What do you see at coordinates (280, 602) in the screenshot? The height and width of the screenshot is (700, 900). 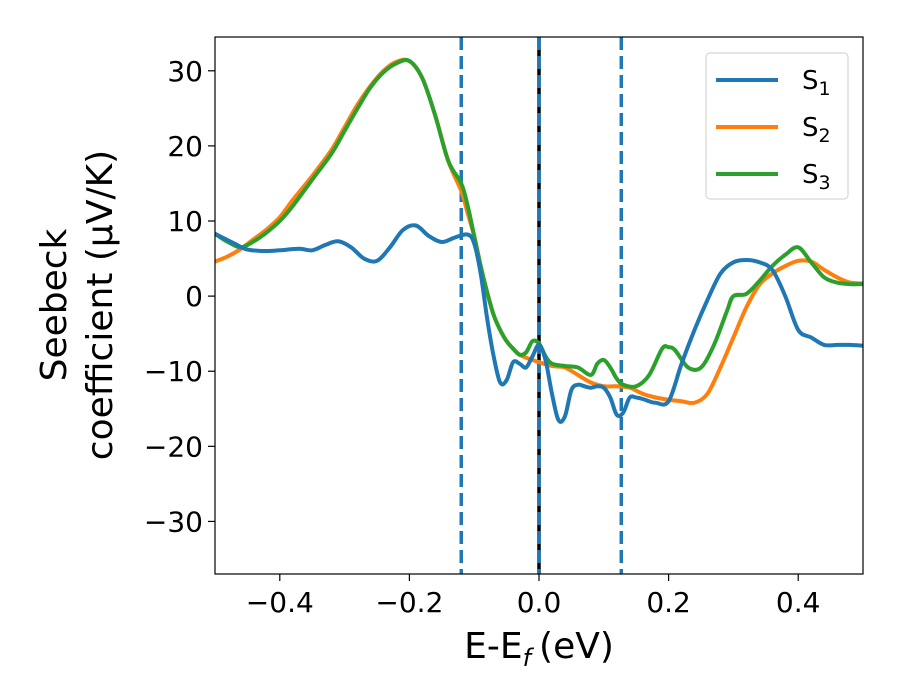 I see `x-tick-label: −0.4` at bounding box center [280, 602].